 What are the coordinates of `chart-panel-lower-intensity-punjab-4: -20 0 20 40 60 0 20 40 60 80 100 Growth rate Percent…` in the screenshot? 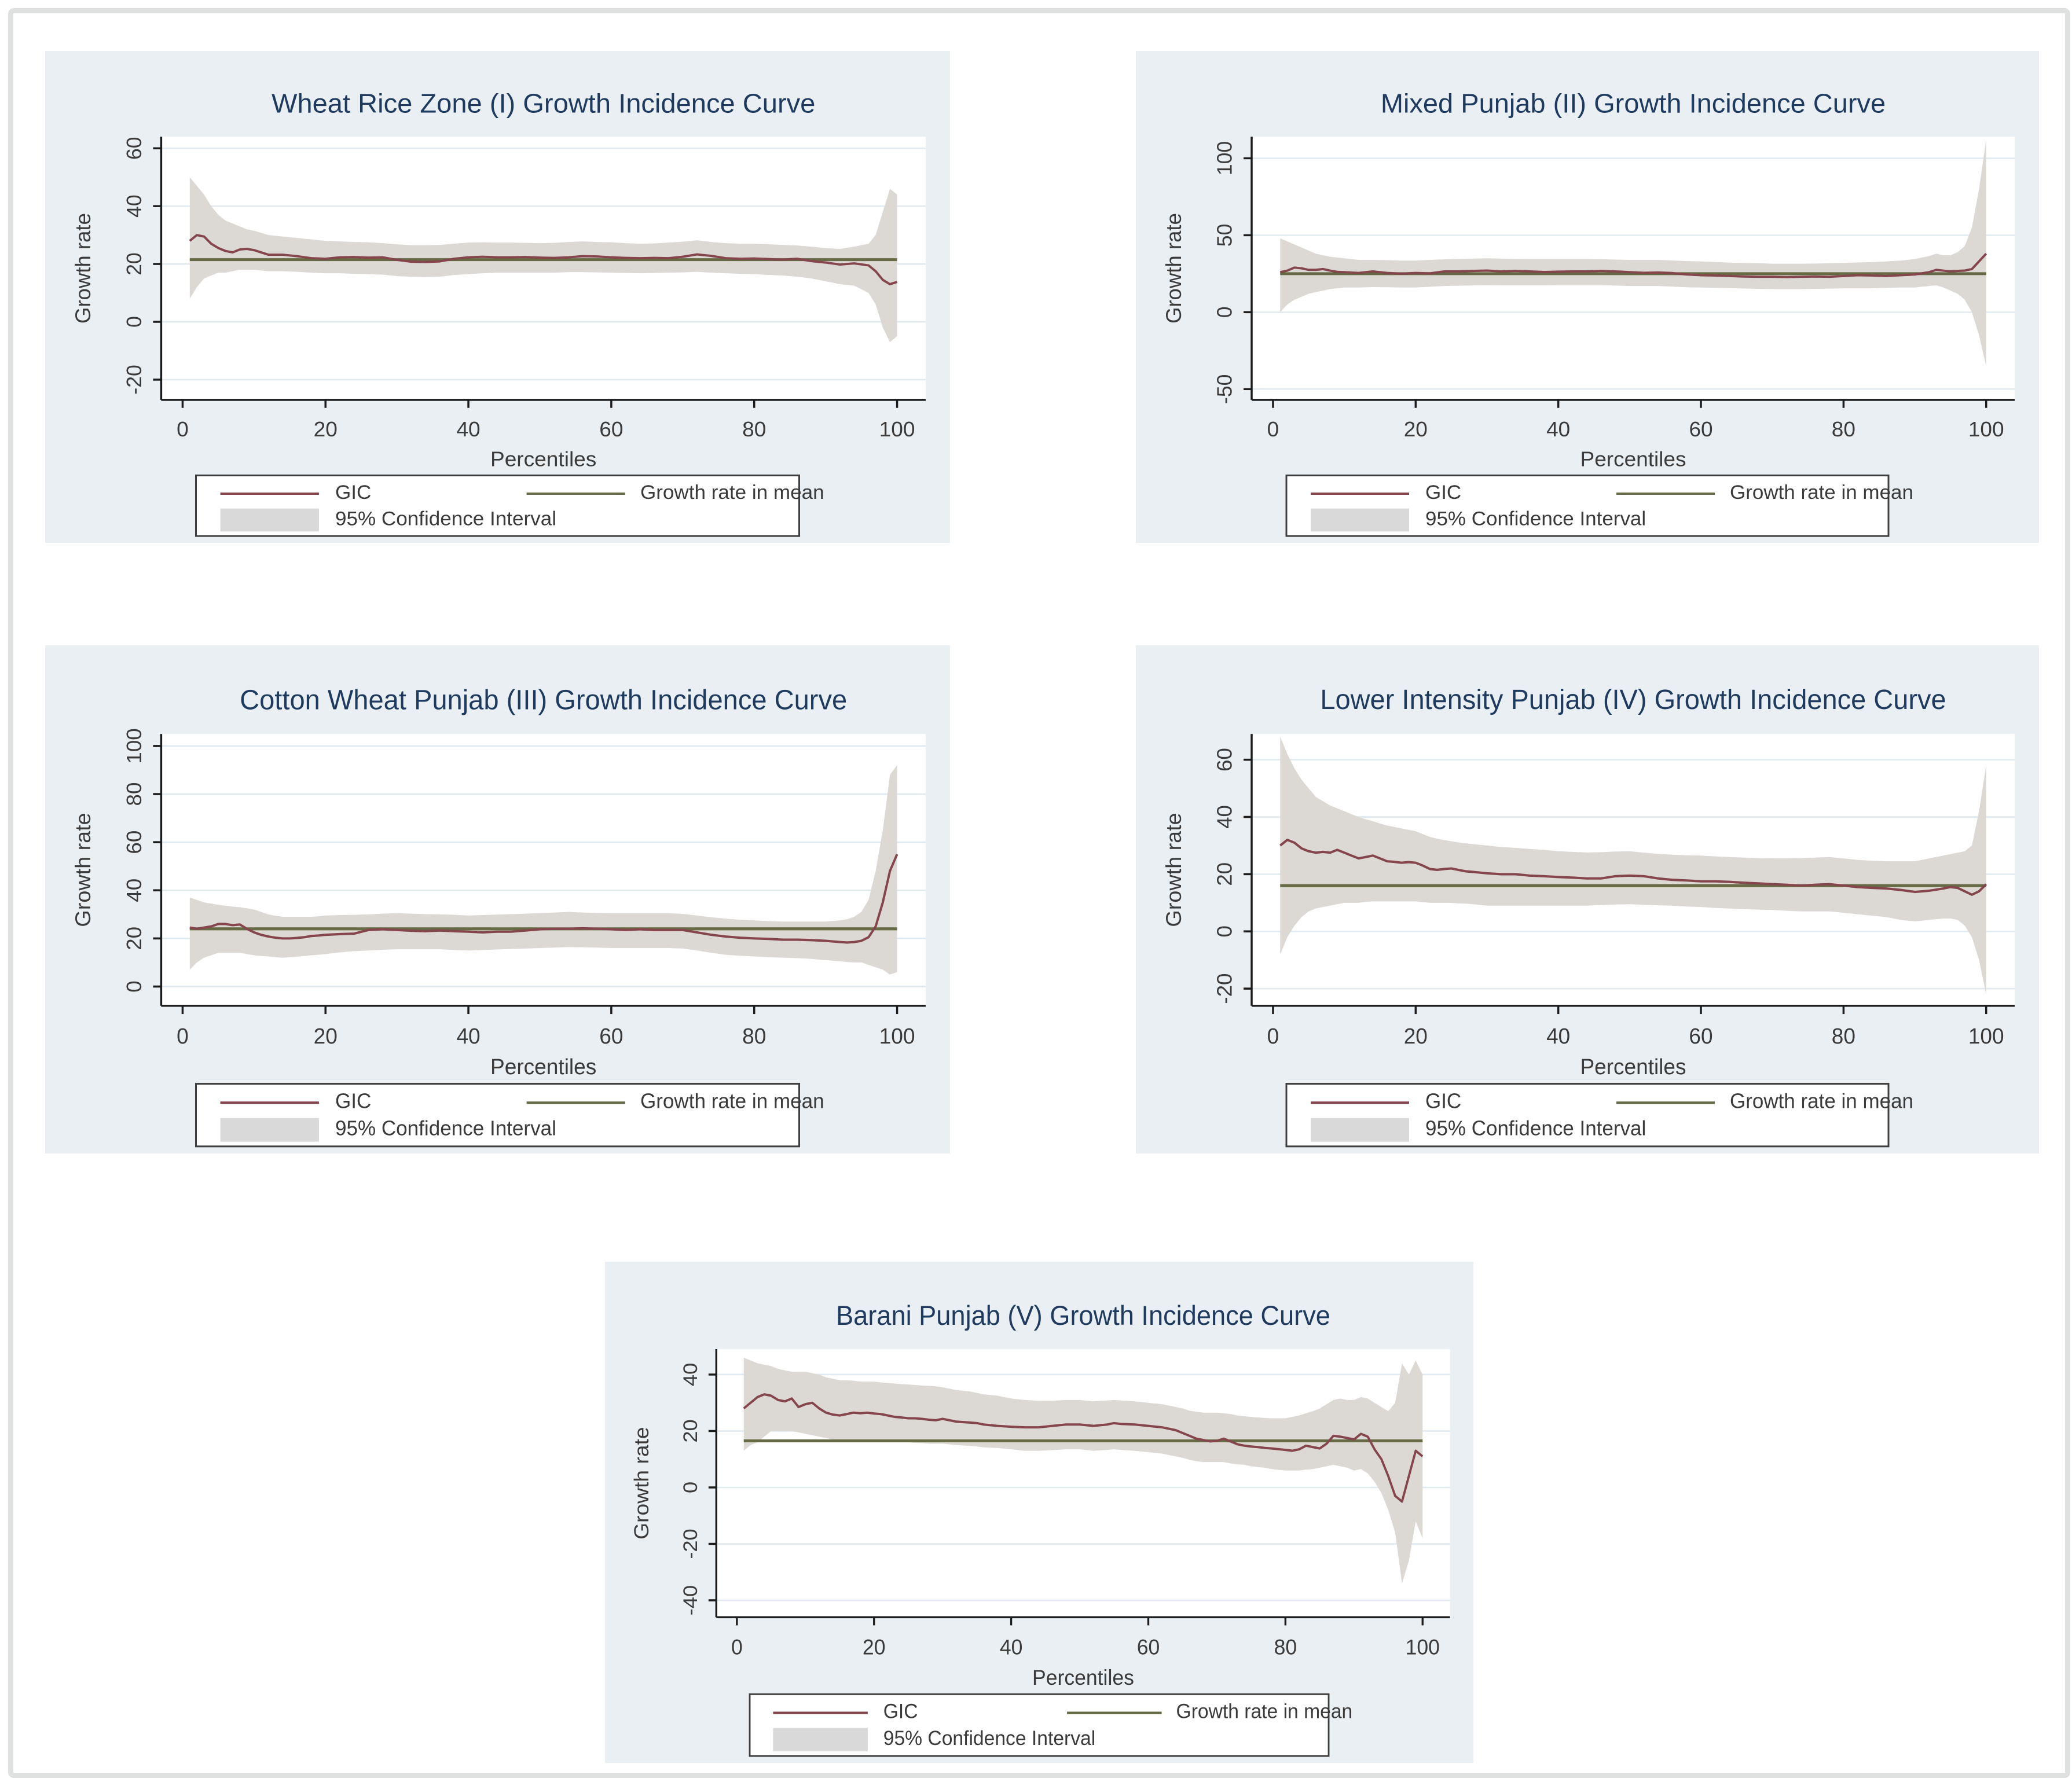 It's located at (1587, 899).